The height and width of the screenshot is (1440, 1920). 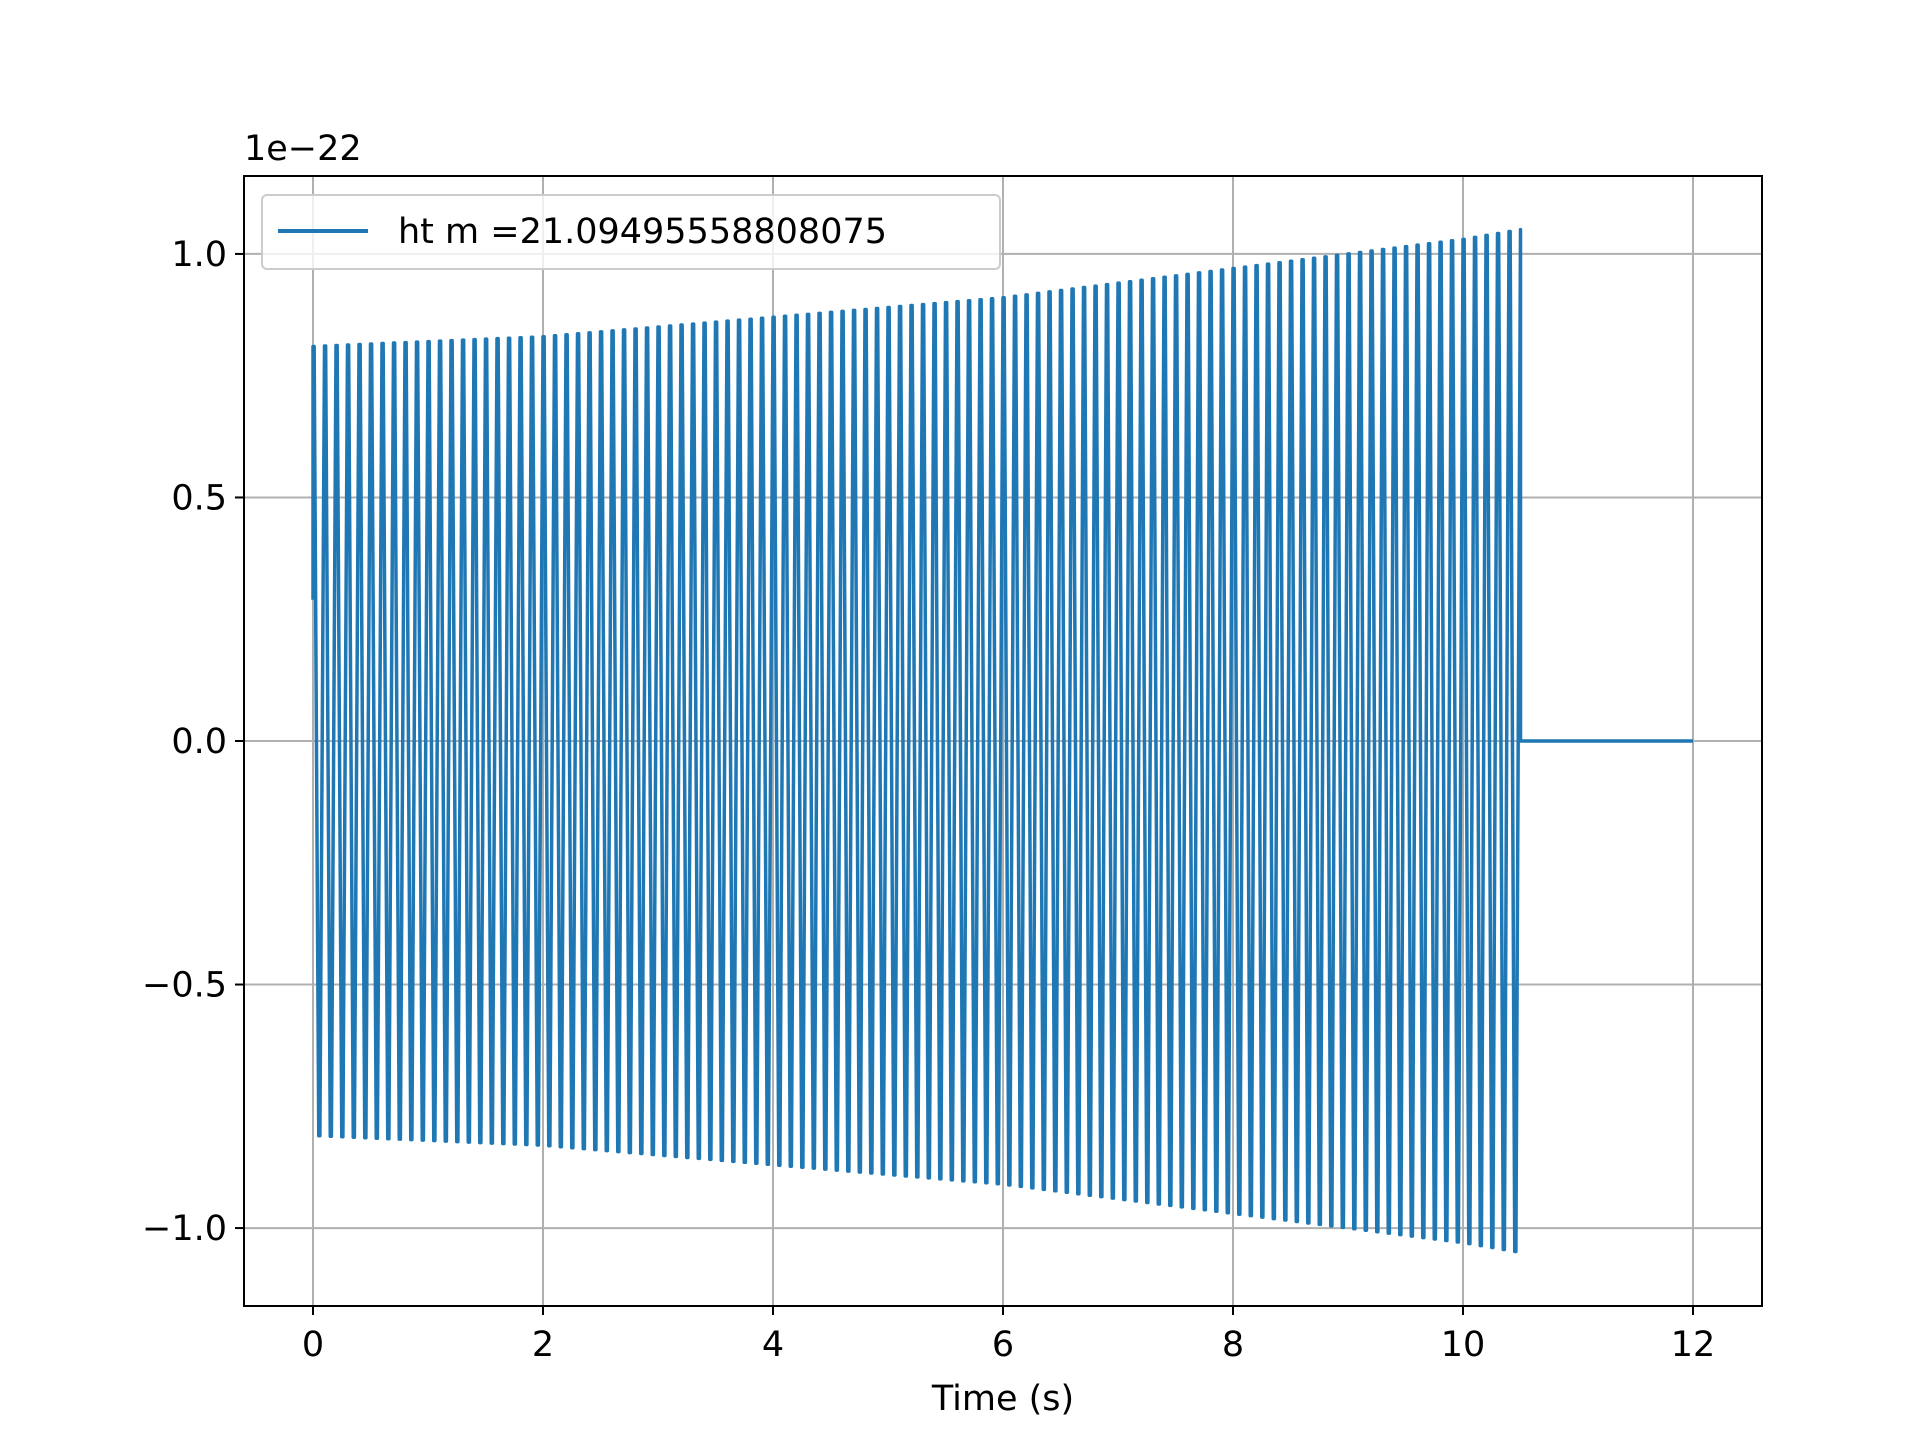 What do you see at coordinates (1693, 1345) in the screenshot?
I see `x-tick-label: 12` at bounding box center [1693, 1345].